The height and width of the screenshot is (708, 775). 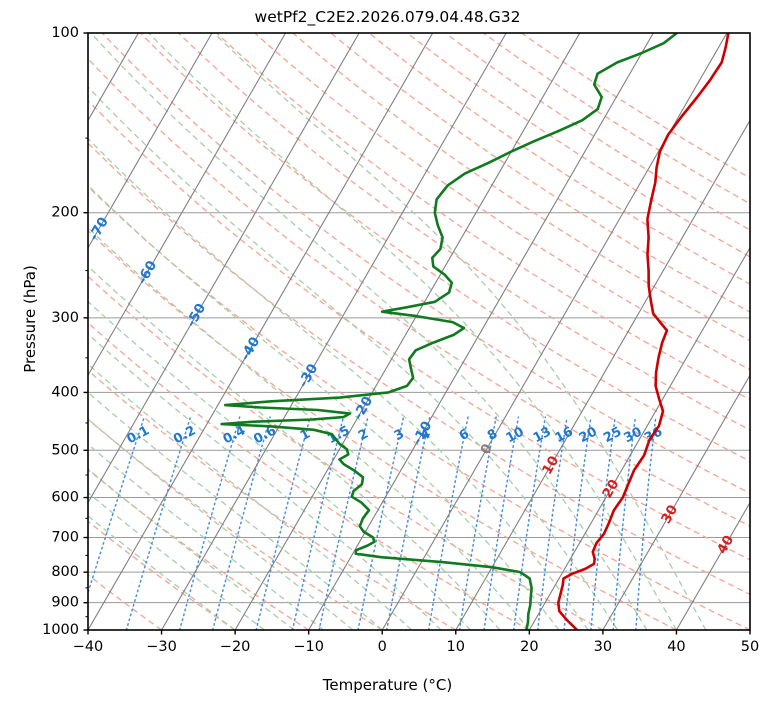 What do you see at coordinates (750, 647) in the screenshot?
I see `x-tick-label: 50` at bounding box center [750, 647].